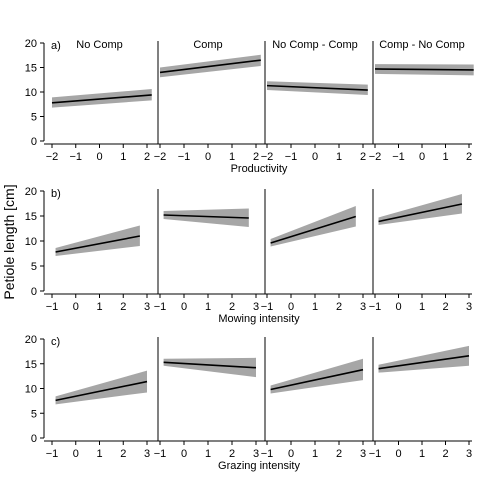 Image resolution: width=500 pixels, height=494 pixels. What do you see at coordinates (259, 169) in the screenshot?
I see `x-axis-label: Productivity` at bounding box center [259, 169].